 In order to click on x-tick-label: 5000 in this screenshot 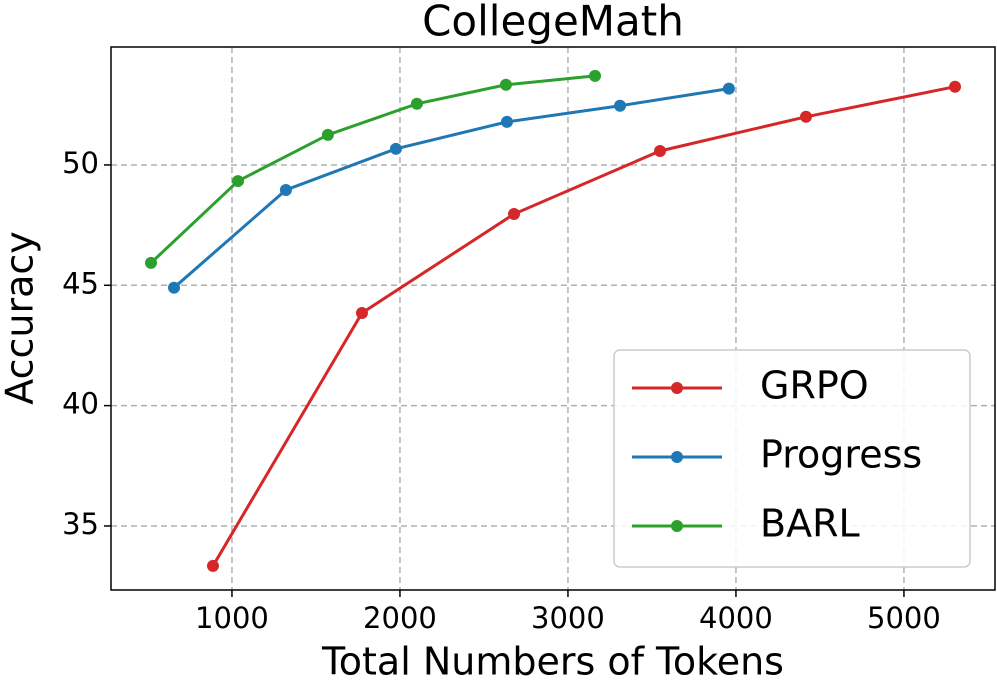, I will do `click(904, 618)`.